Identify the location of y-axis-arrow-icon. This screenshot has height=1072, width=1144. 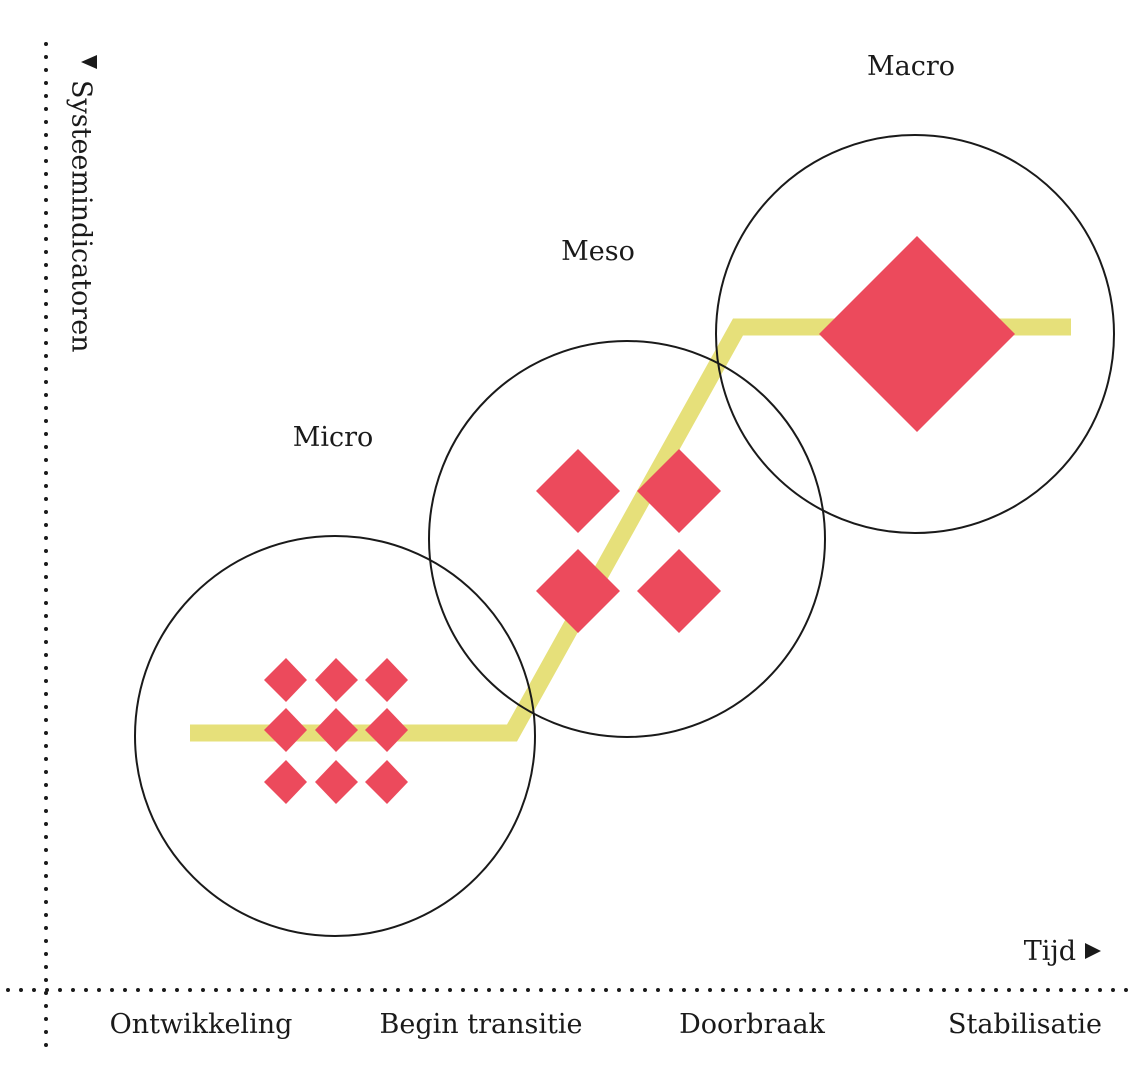
(89, 62).